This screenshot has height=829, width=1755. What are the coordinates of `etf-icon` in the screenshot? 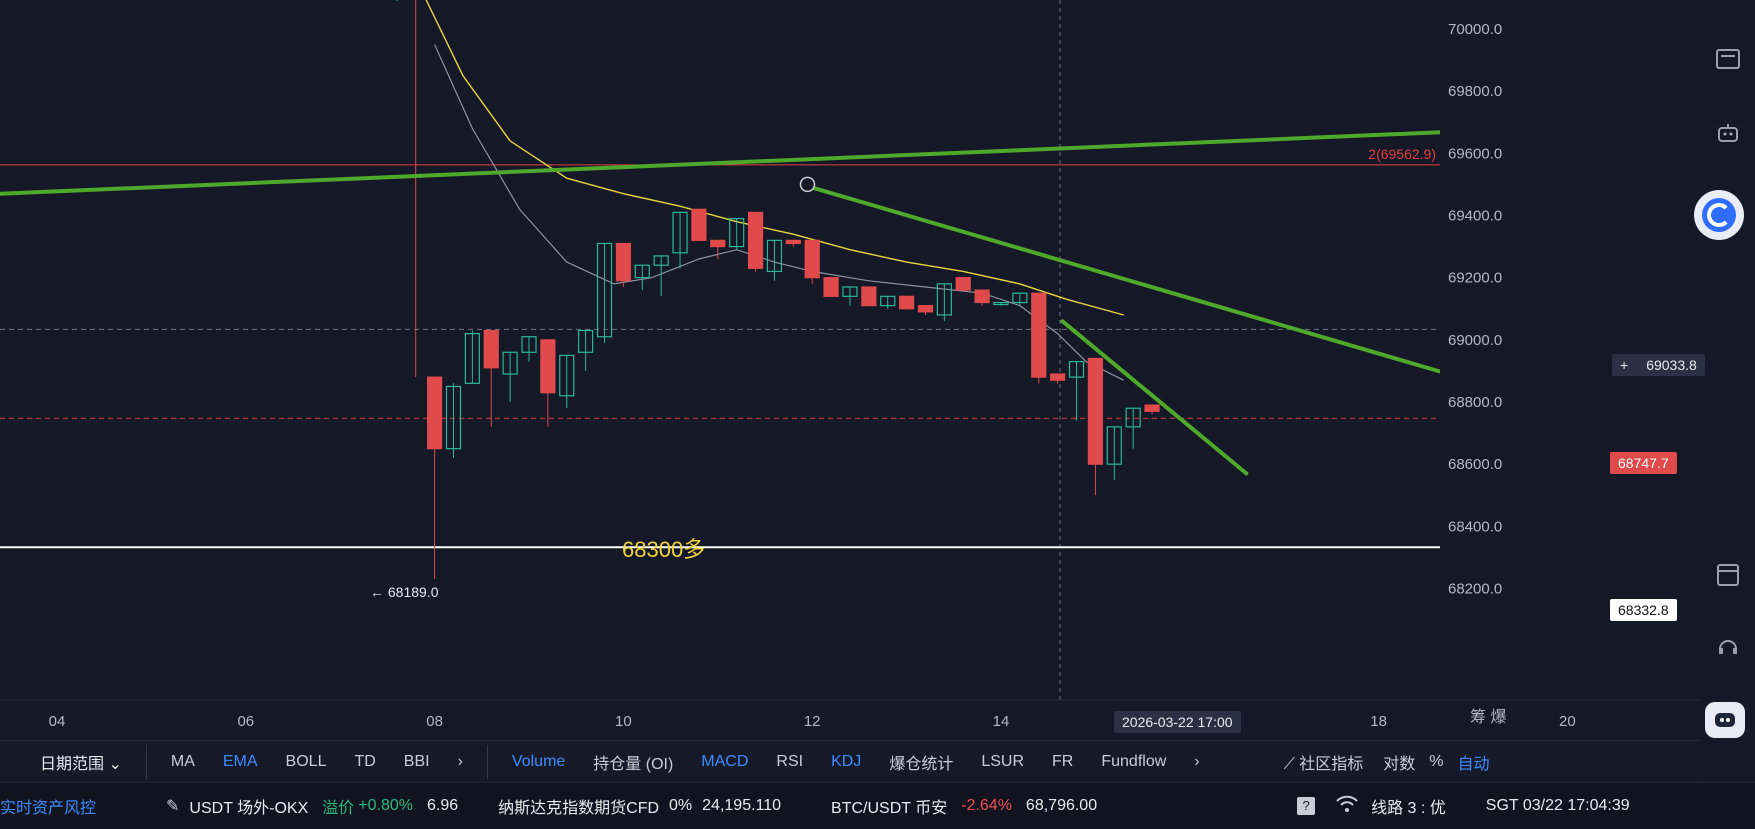 It's located at (1728, 59).